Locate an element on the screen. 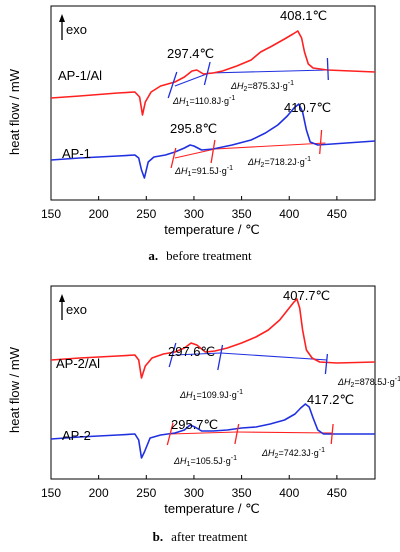  peak1-label-ap2: 295.7℃ is located at coordinates (194, 424).